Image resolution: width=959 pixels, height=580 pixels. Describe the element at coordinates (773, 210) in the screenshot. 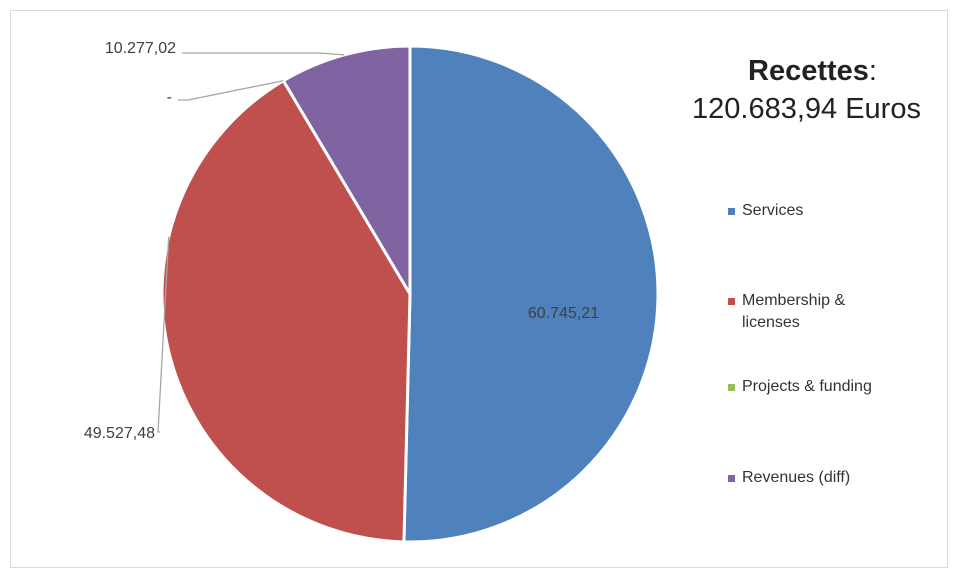

I see `legend-label-services: Services` at that location.